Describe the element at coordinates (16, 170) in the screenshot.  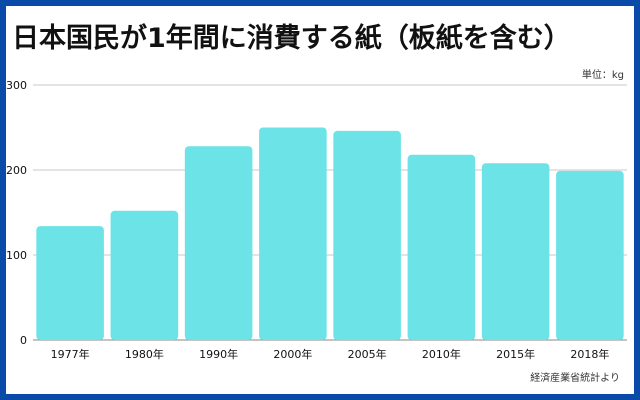
I see `y-tick-label: 200` at that location.